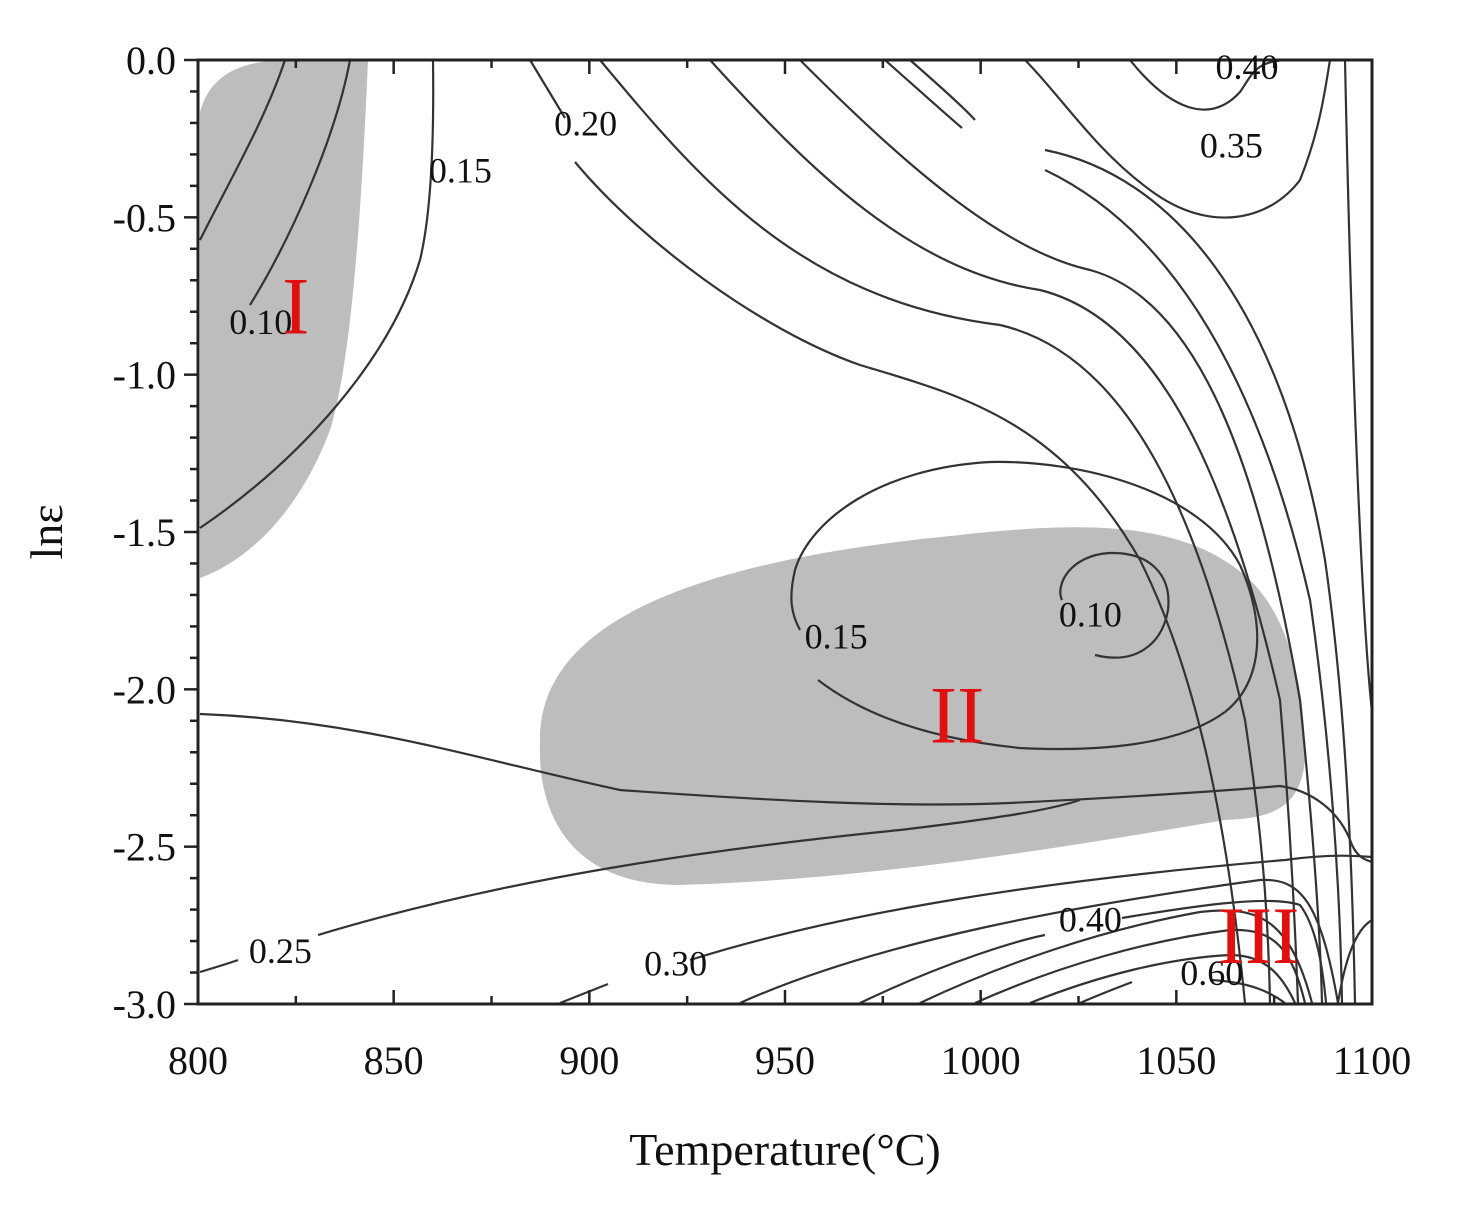 The height and width of the screenshot is (1207, 1460). Describe the element at coordinates (198, 1060) in the screenshot. I see `x-tick-label: 800` at that location.